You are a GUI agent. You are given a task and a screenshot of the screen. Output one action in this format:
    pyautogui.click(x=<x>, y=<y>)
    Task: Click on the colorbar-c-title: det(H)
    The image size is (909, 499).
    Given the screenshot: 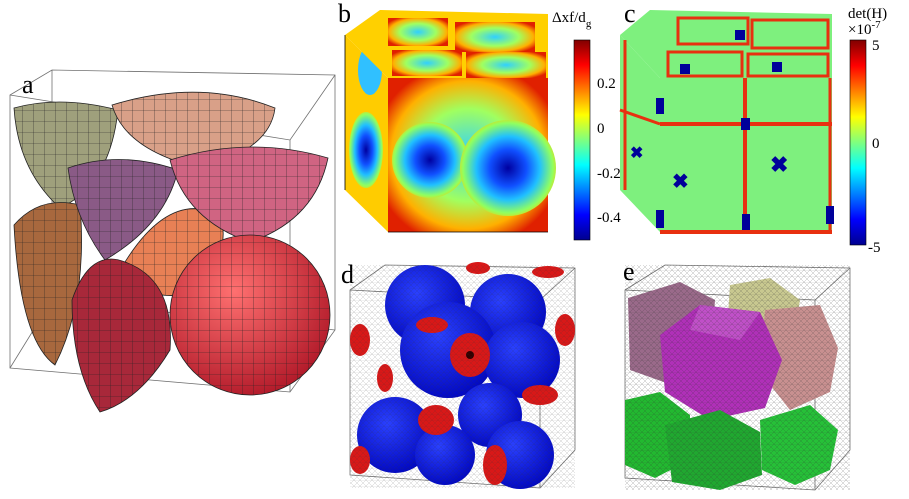 What is the action you would take?
    pyautogui.click(x=867, y=14)
    